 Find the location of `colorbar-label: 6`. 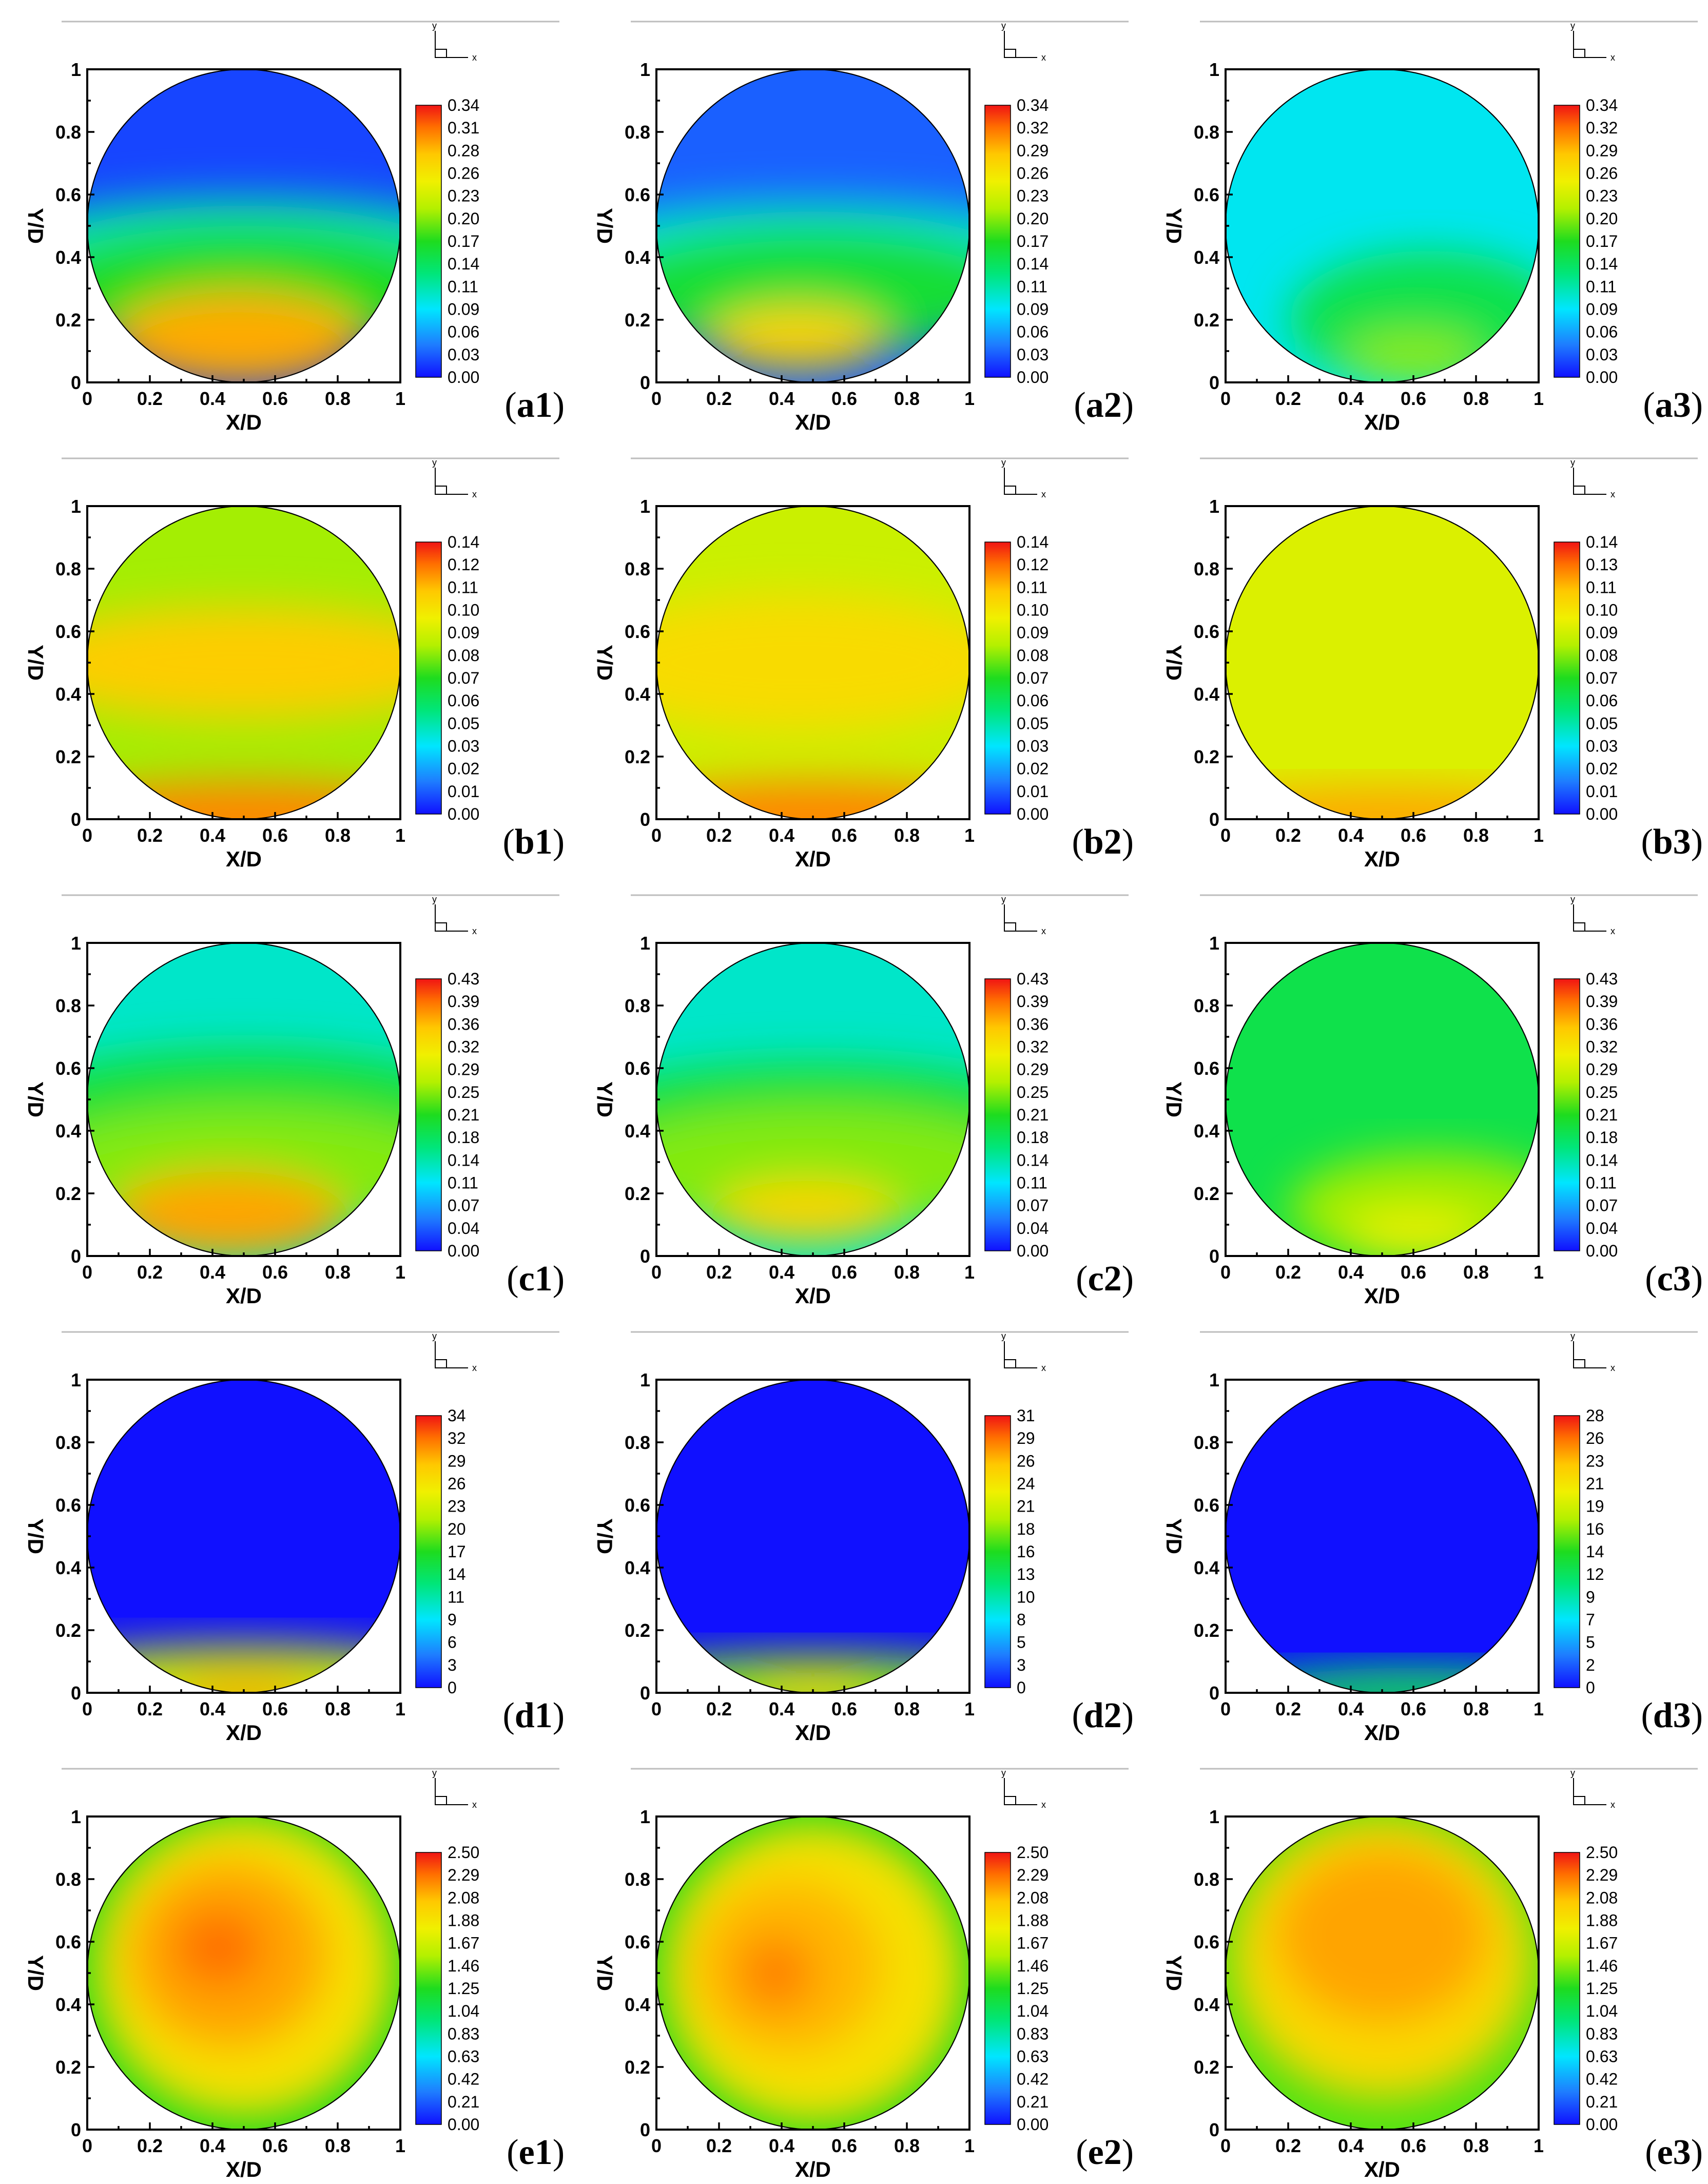

colorbar-label: 6 is located at coordinates (452, 1642).